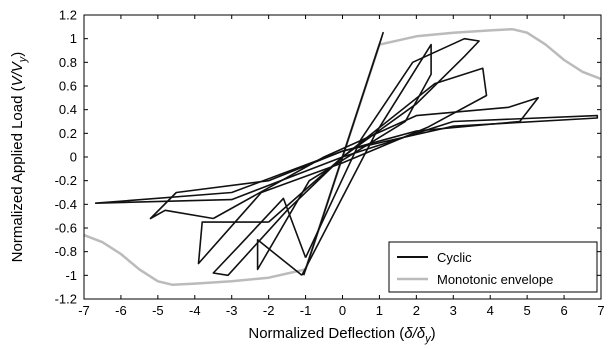 Image resolution: width=615 pixels, height=349 pixels. I want to click on y-tick-label: 0.2, so click(68, 133).